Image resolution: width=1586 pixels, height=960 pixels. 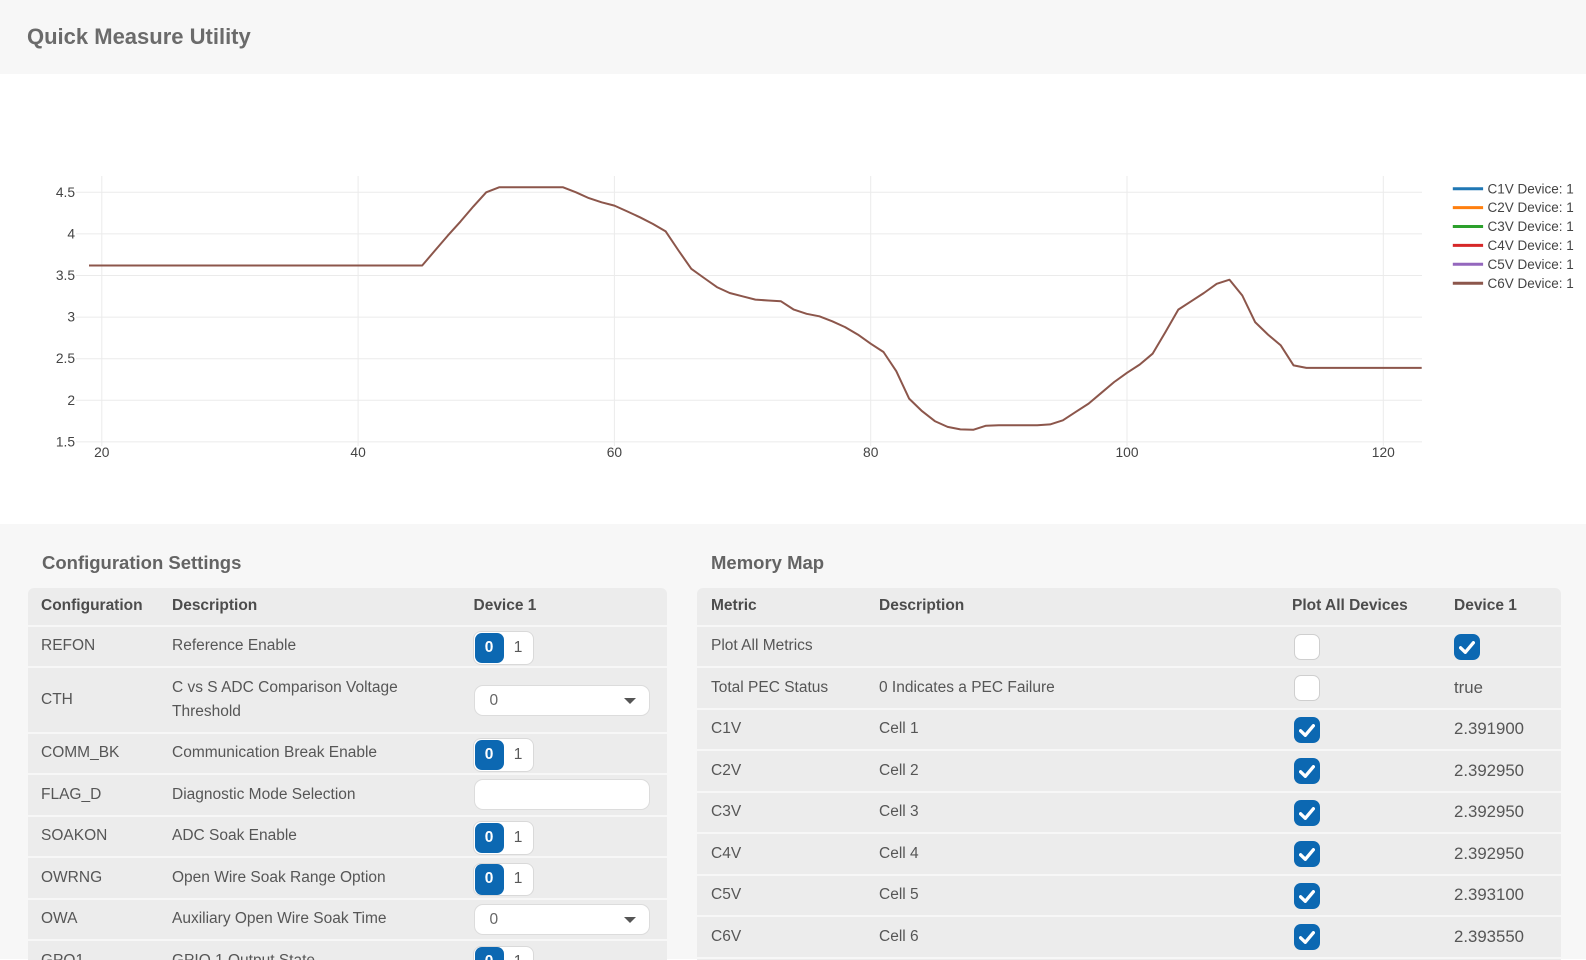 I want to click on svg-text: C6V Device: 1, so click(x=1531, y=283).